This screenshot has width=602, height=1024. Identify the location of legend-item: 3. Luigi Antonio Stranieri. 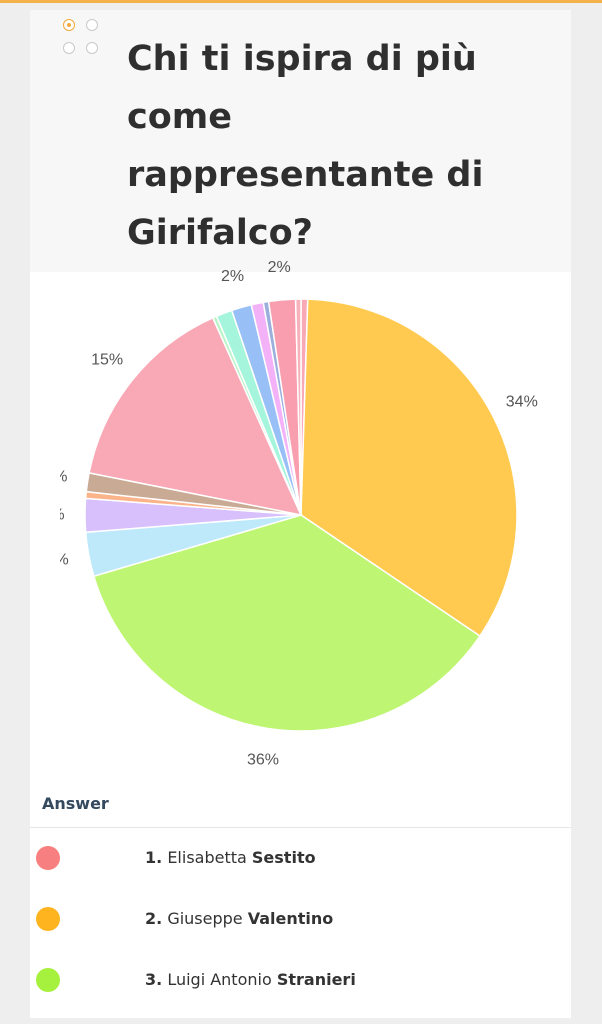
(300, 980).